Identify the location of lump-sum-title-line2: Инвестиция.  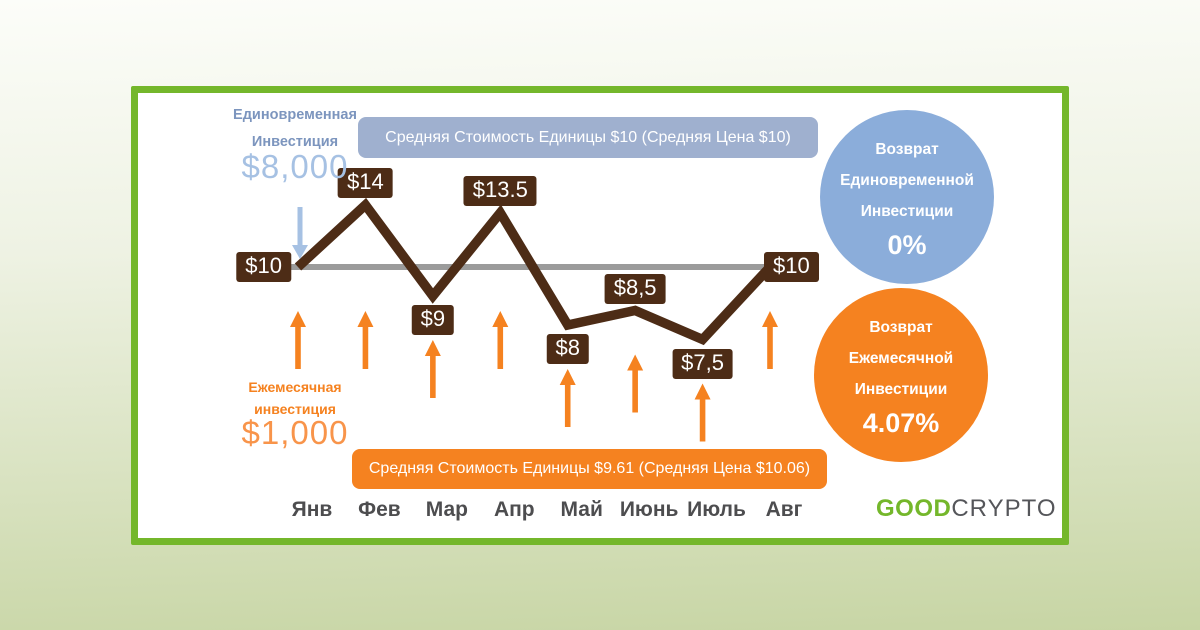
(295, 142).